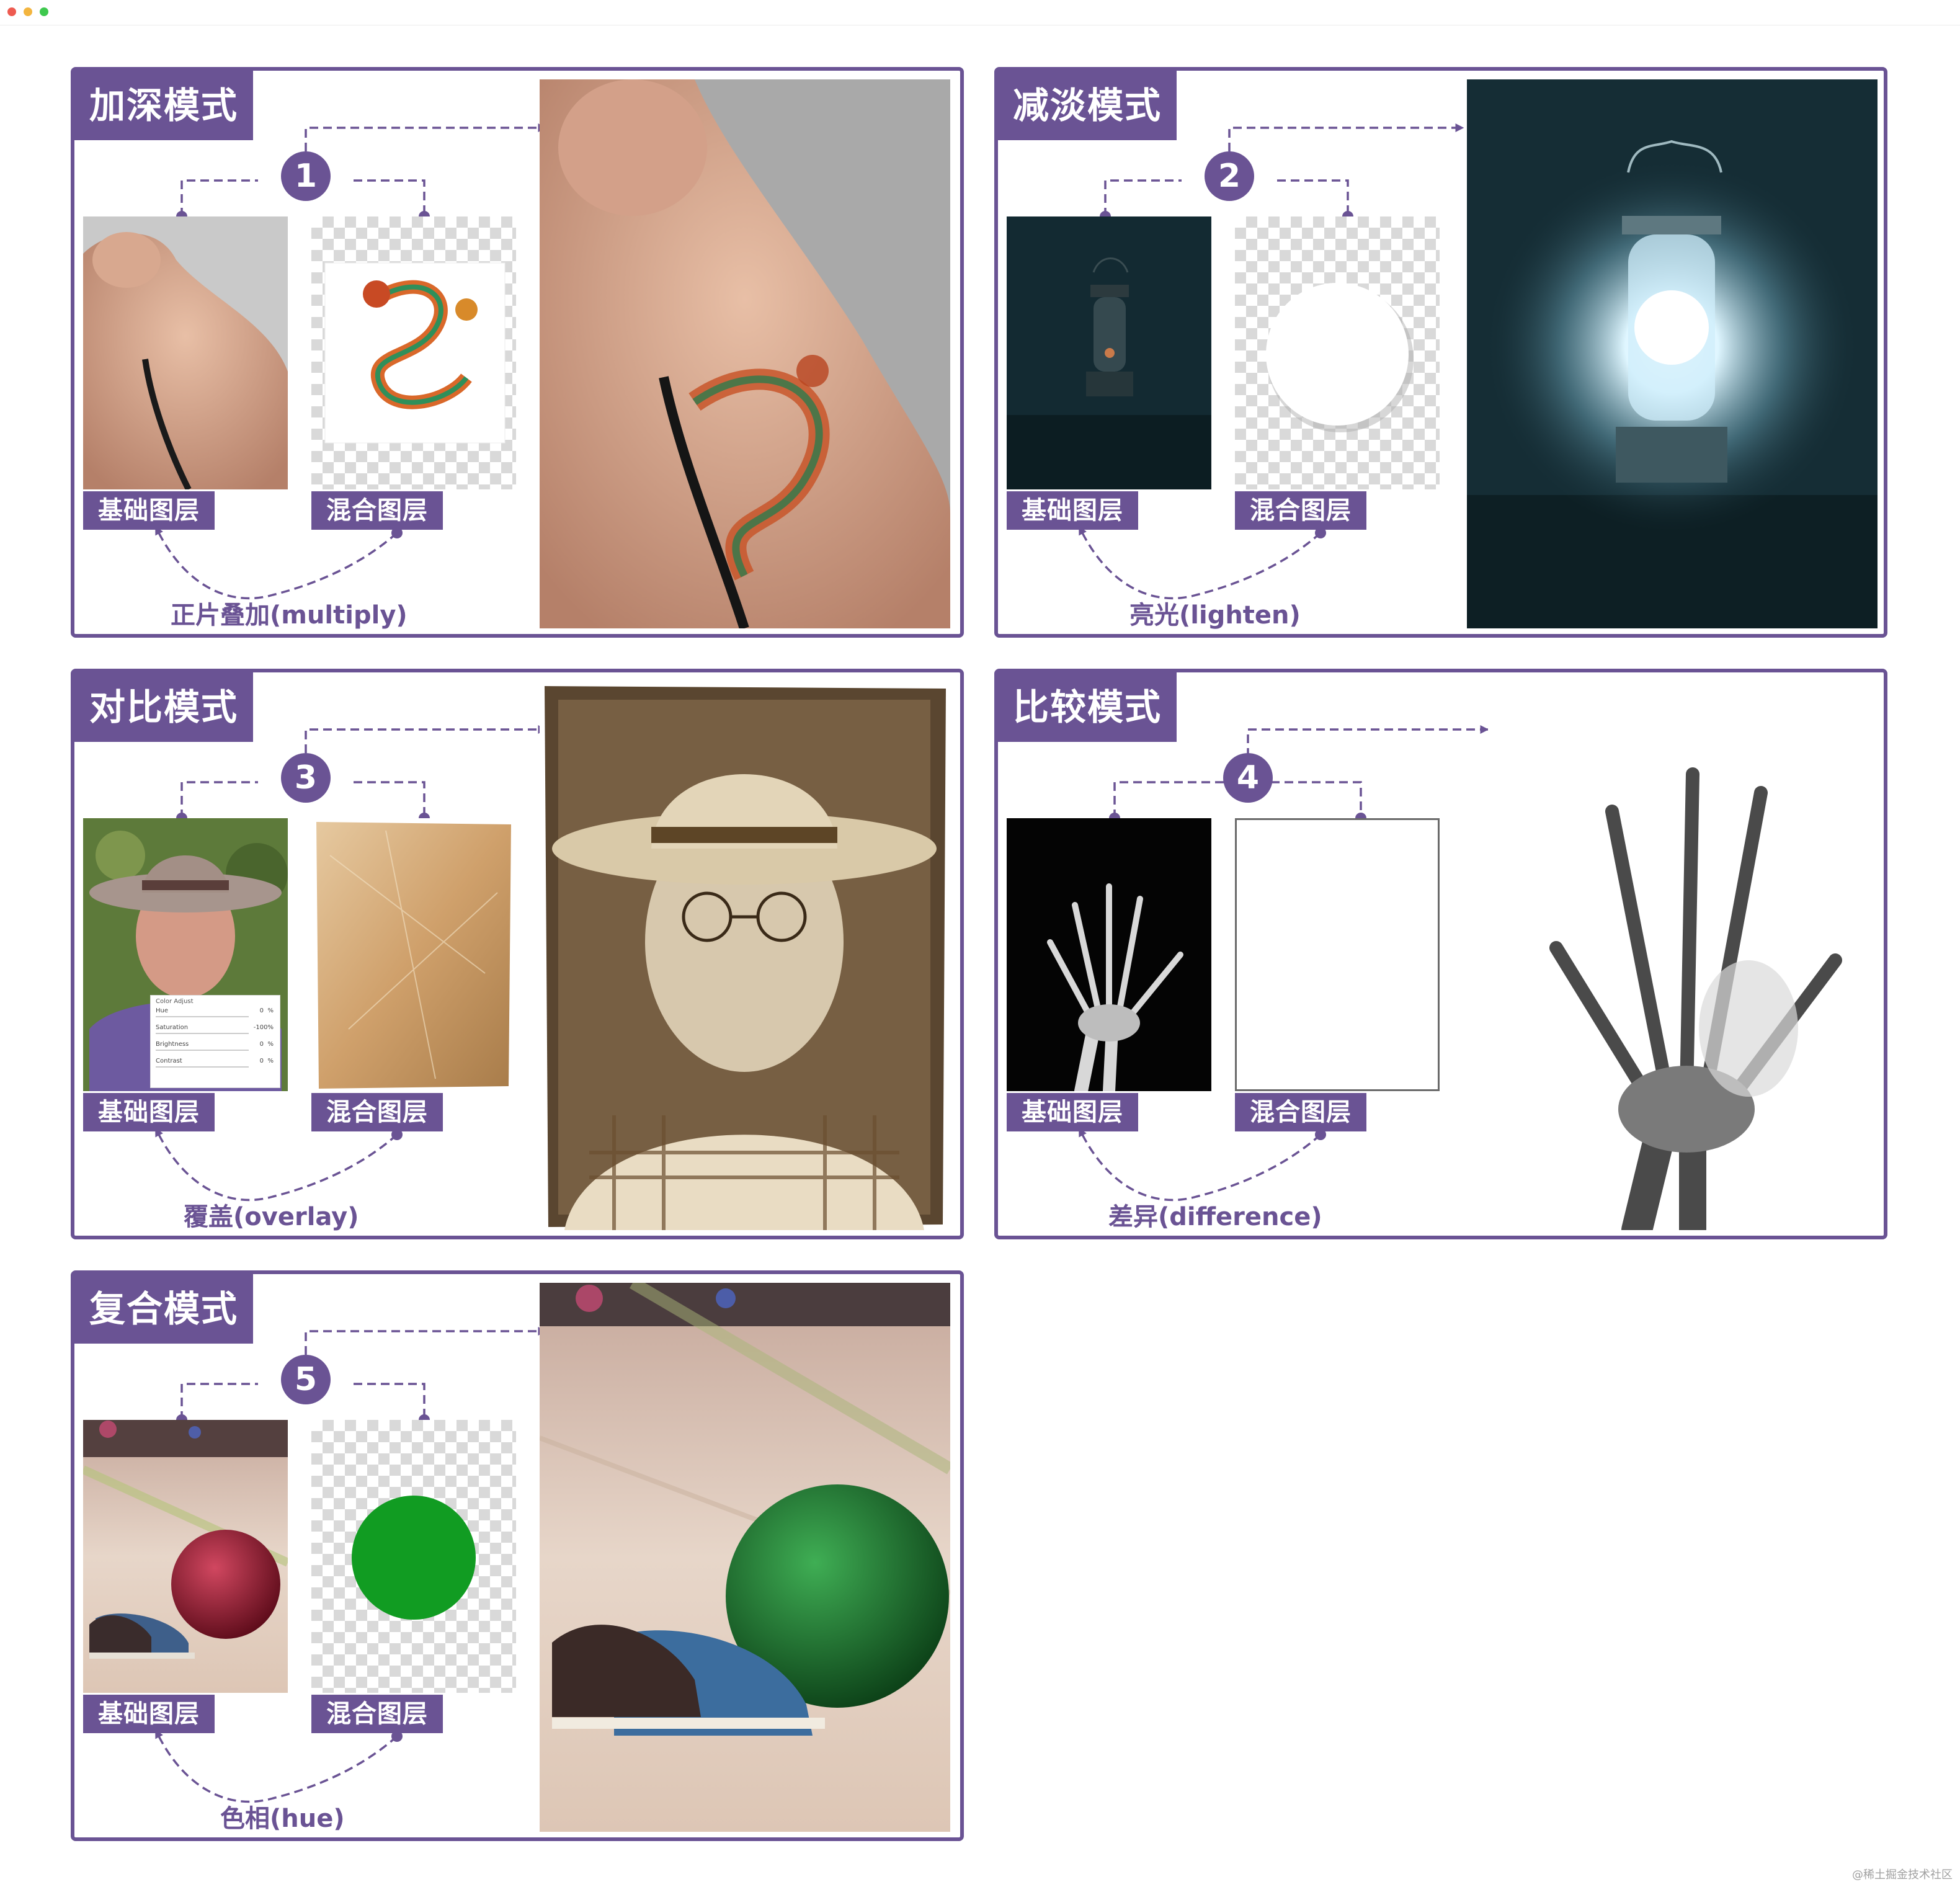 The height and width of the screenshot is (1887, 1960). Describe the element at coordinates (169, 1061) in the screenshot. I see `row-label: Contrast` at that location.